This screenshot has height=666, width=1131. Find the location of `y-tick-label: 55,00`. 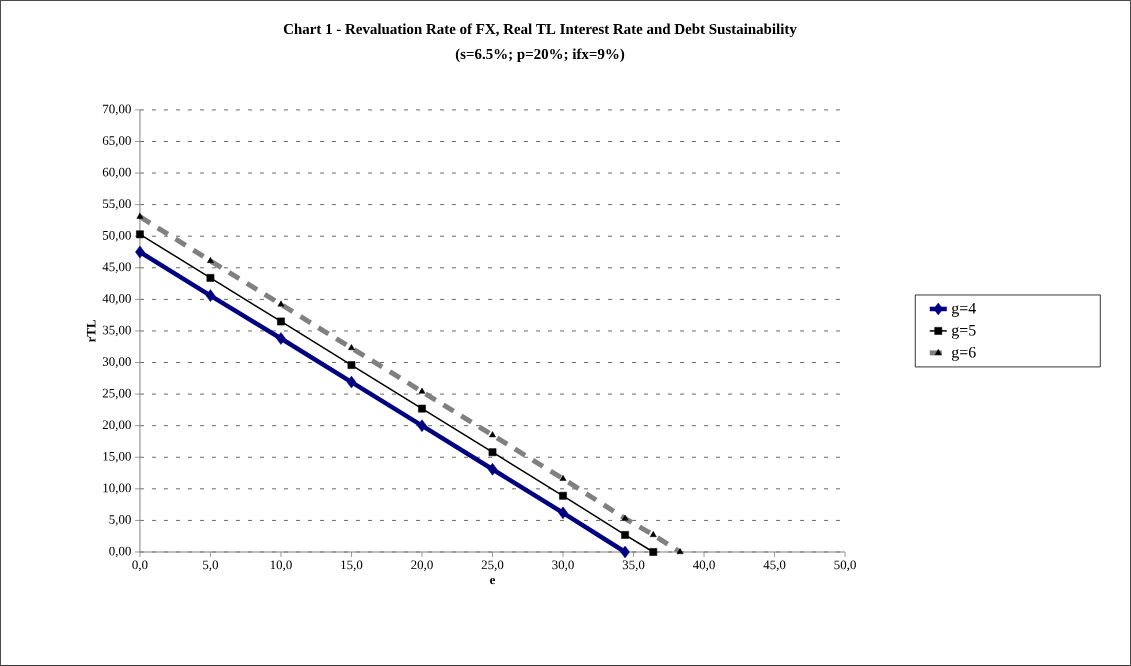

y-tick-label: 55,00 is located at coordinates (117, 204).